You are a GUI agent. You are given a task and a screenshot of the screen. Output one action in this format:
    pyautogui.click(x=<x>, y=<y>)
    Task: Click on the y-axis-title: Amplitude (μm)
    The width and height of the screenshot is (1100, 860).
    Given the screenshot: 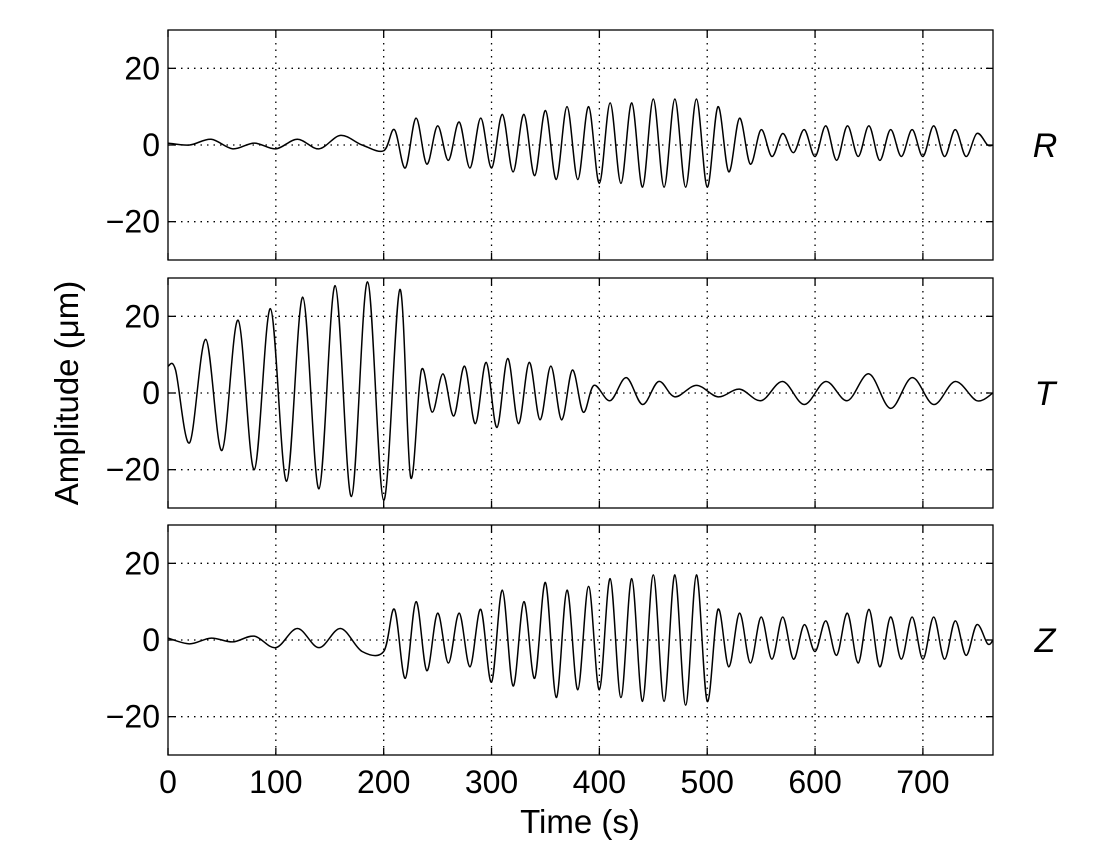 What is the action you would take?
    pyautogui.click(x=66, y=393)
    